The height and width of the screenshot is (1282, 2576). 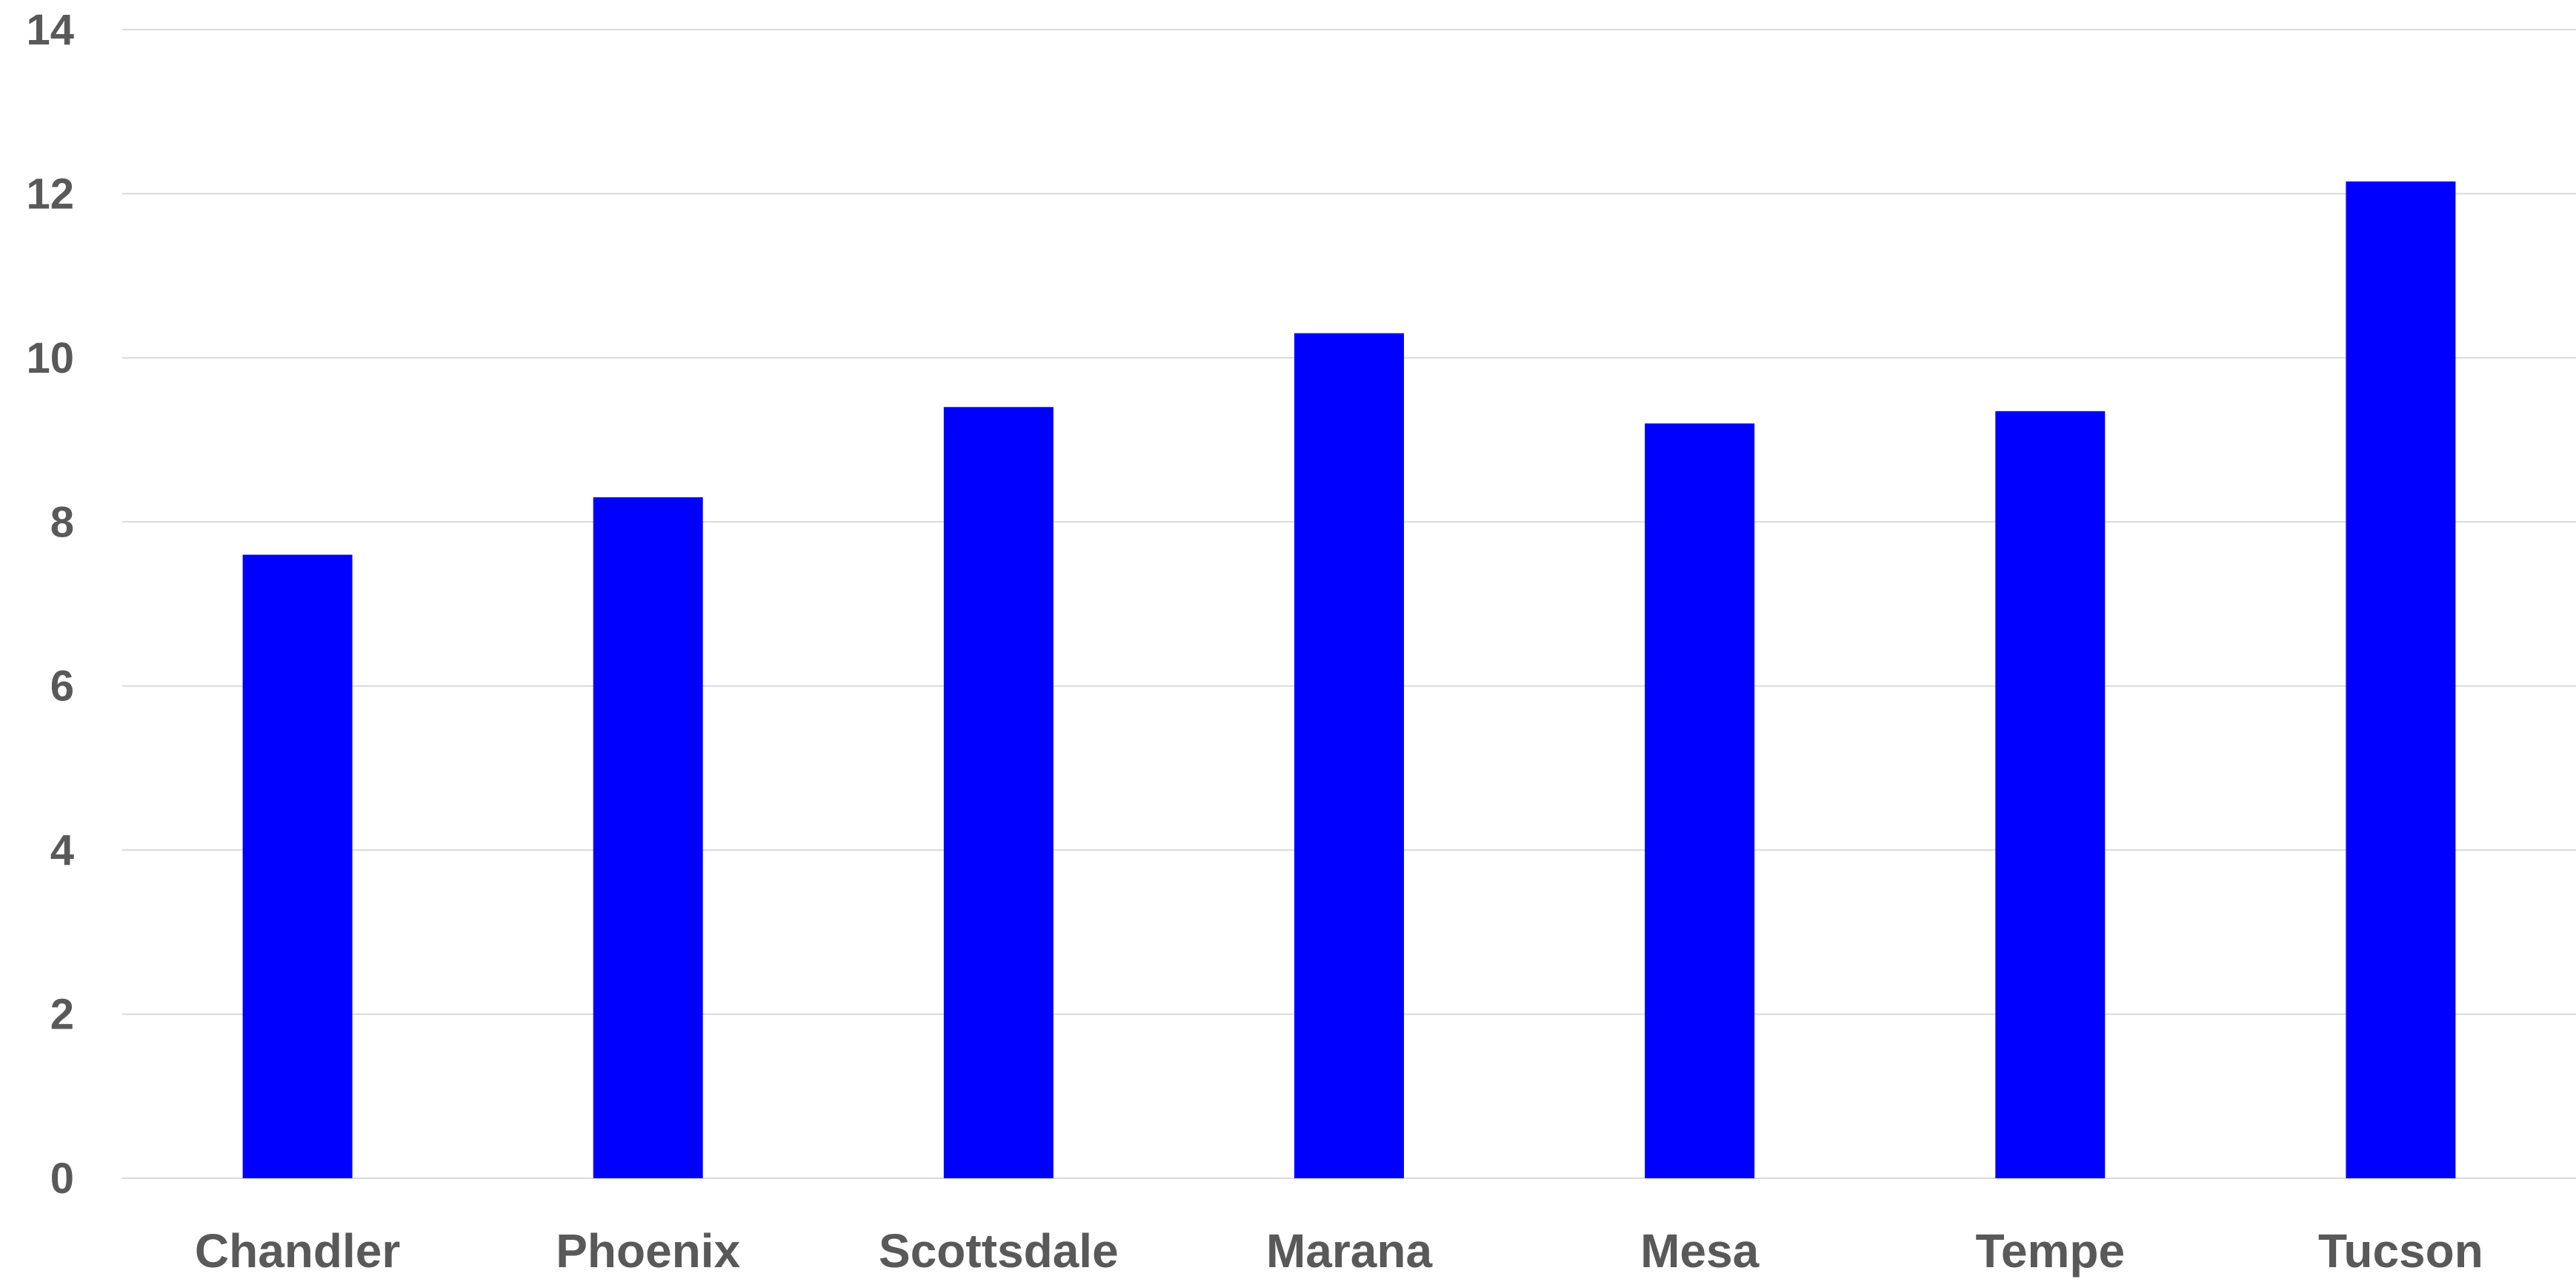 I want to click on y-tick-label: 14, so click(x=50, y=30).